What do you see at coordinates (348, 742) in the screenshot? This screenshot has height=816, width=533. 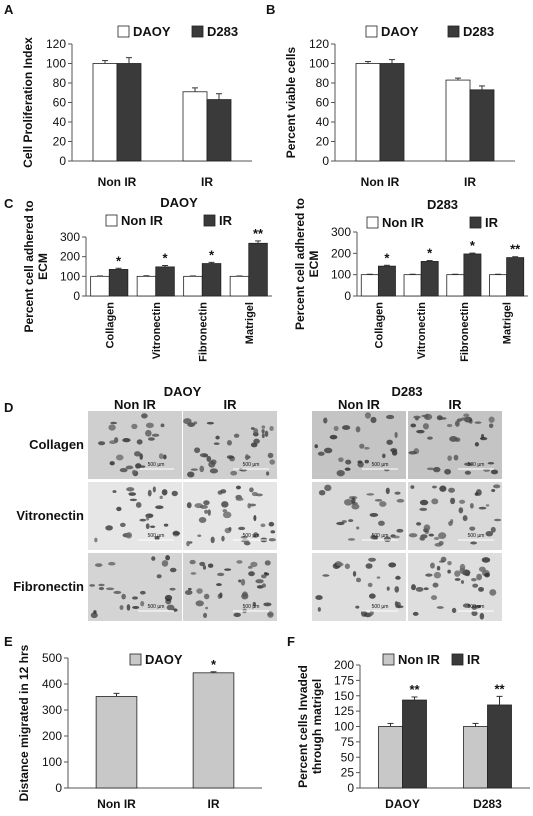 I see `y-tick-label: 75` at bounding box center [348, 742].